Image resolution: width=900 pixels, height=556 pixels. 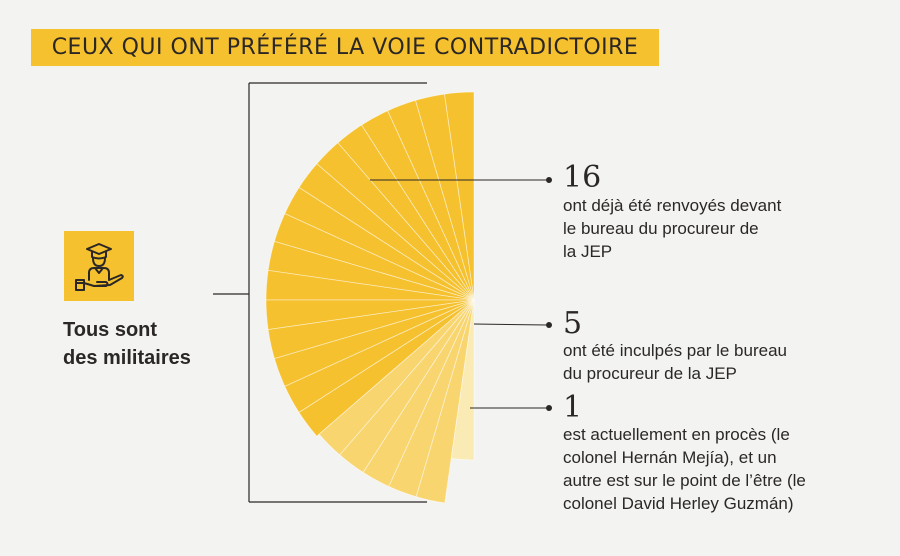 What do you see at coordinates (99, 266) in the screenshot?
I see `soldier-in-hand-icon` at bounding box center [99, 266].